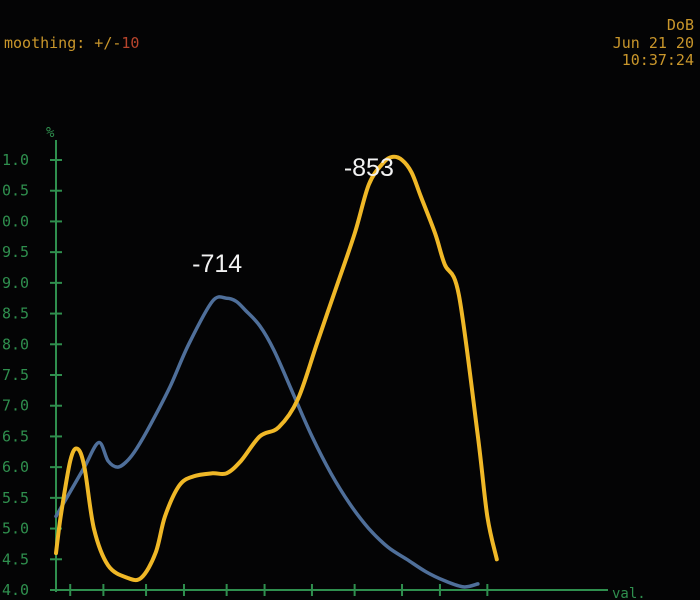  I want to click on smoothing-value: 10, so click(130, 43).